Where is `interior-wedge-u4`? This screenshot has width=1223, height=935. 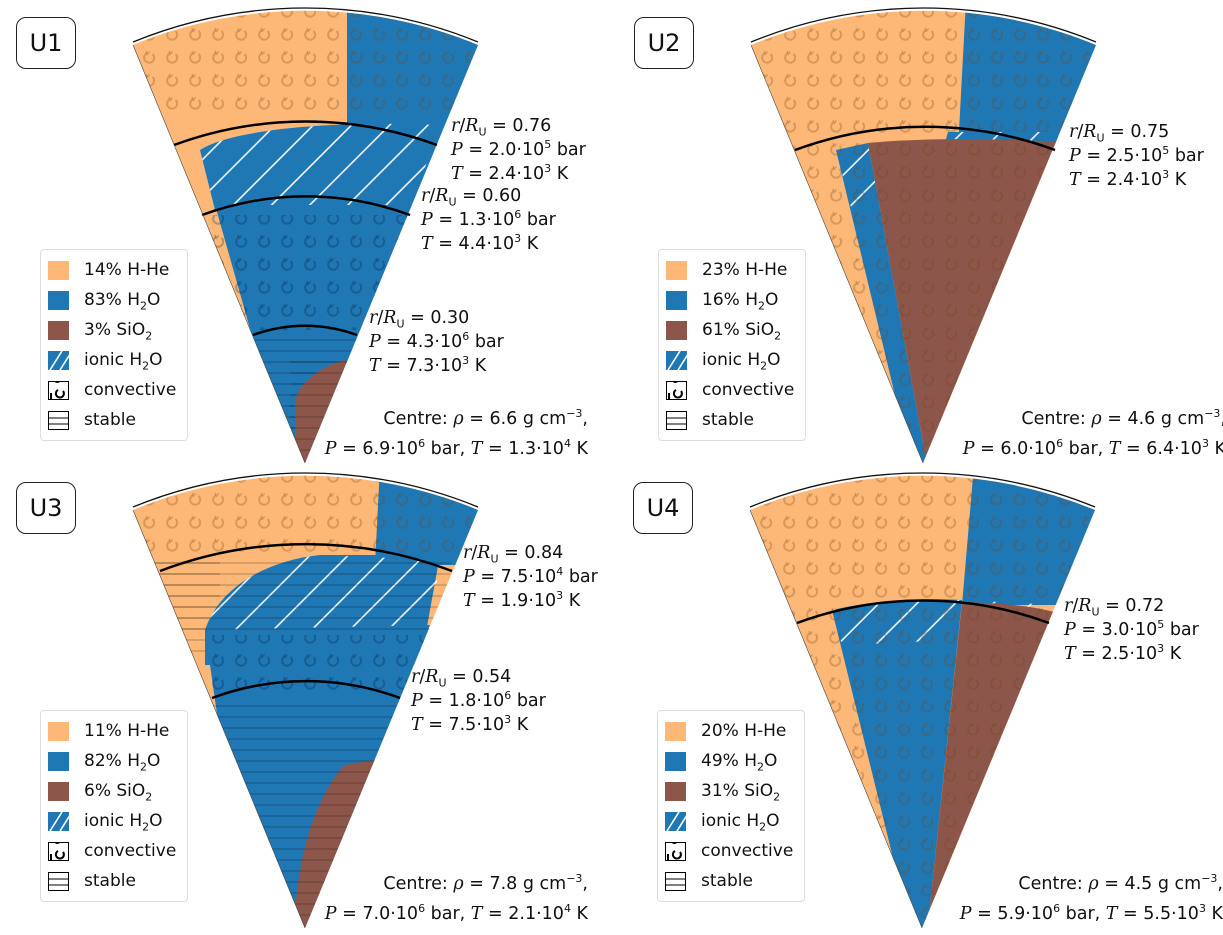
interior-wedge-u4 is located at coordinates (922, 700).